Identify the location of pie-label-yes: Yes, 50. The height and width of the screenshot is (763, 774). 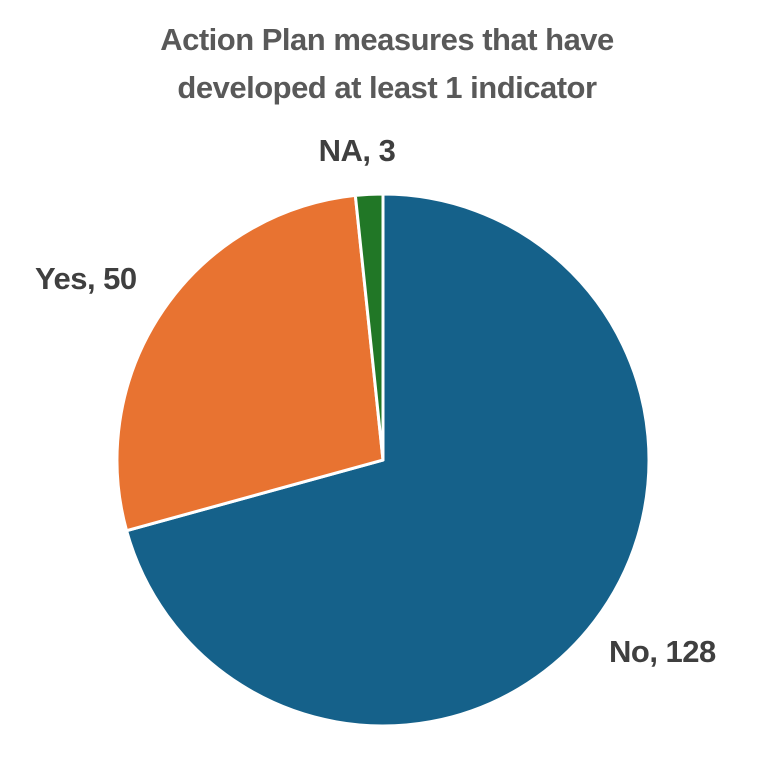
(86, 278).